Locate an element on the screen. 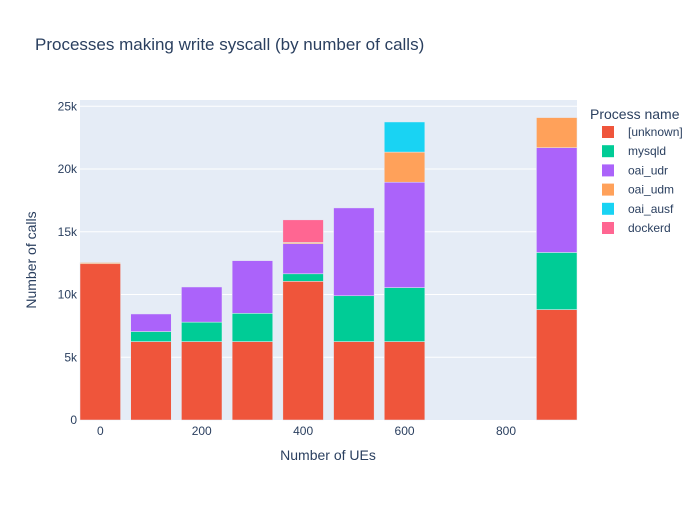 This screenshot has width=700, height=505. x-axis-ticks: 0 200 400 600 800 is located at coordinates (306, 431).